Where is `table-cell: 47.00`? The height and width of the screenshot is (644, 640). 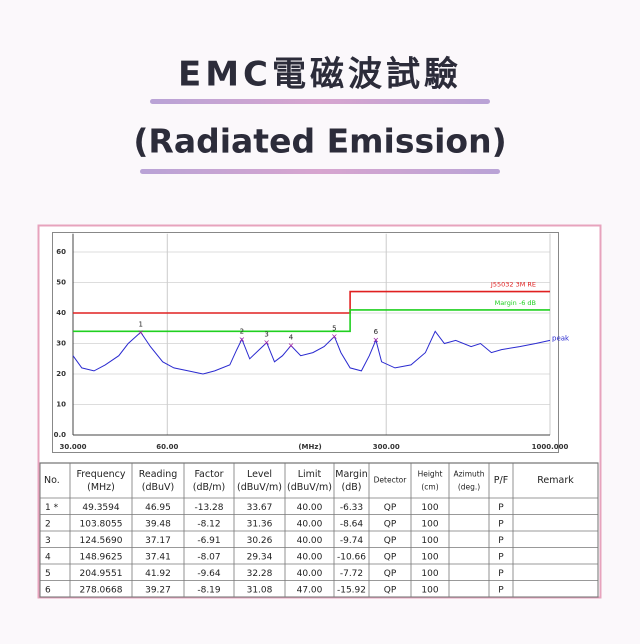 table-cell: 47.00 is located at coordinates (310, 590).